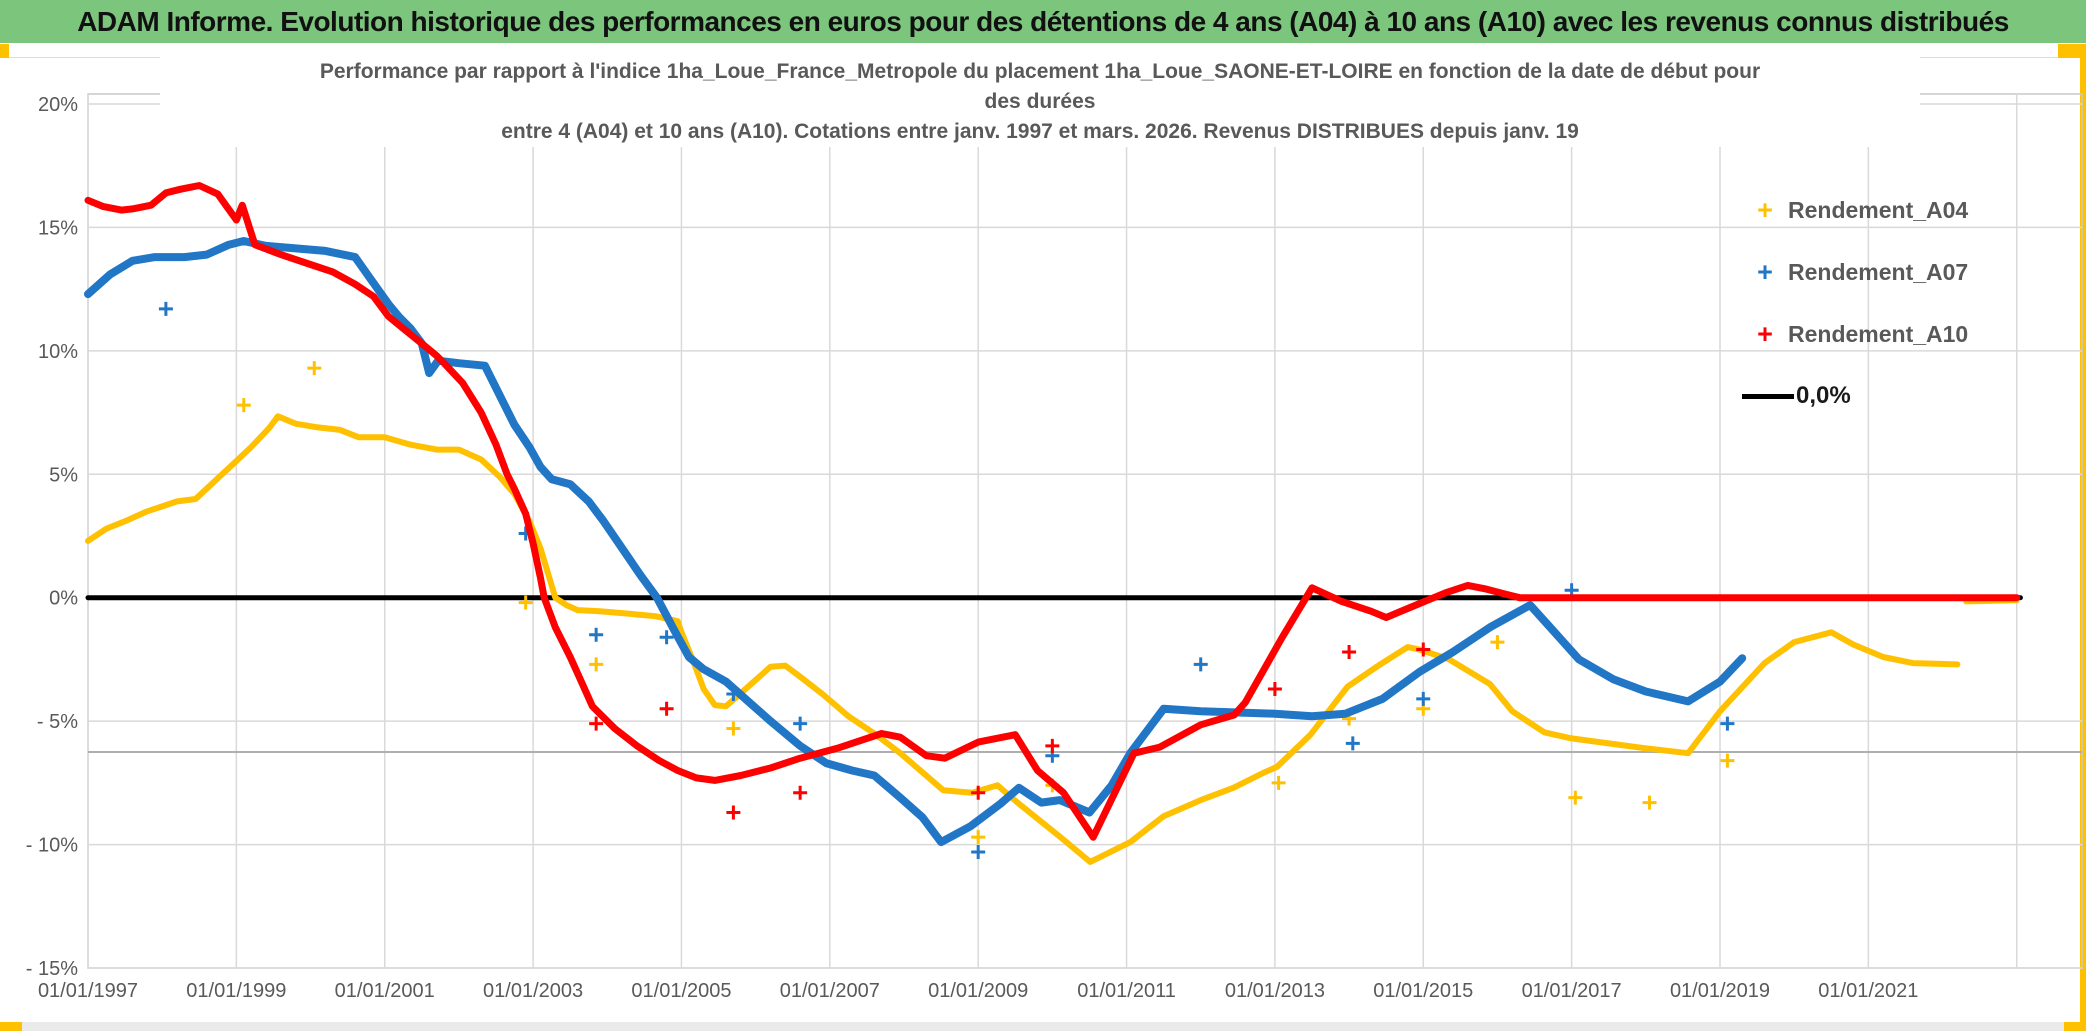  Describe the element at coordinates (1878, 333) in the screenshot. I see `legend-label: Rendement_A10` at that location.